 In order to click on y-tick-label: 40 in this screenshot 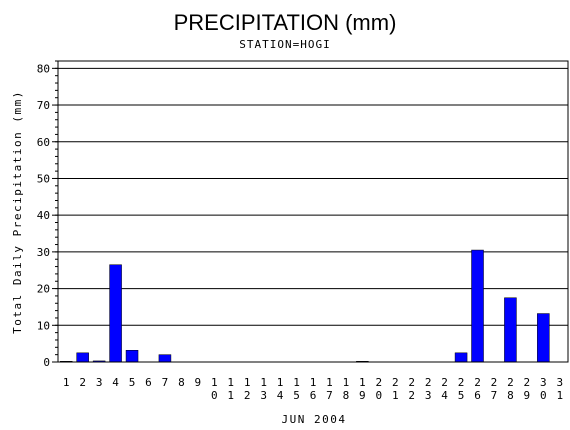, I will do `click(43, 215)`.